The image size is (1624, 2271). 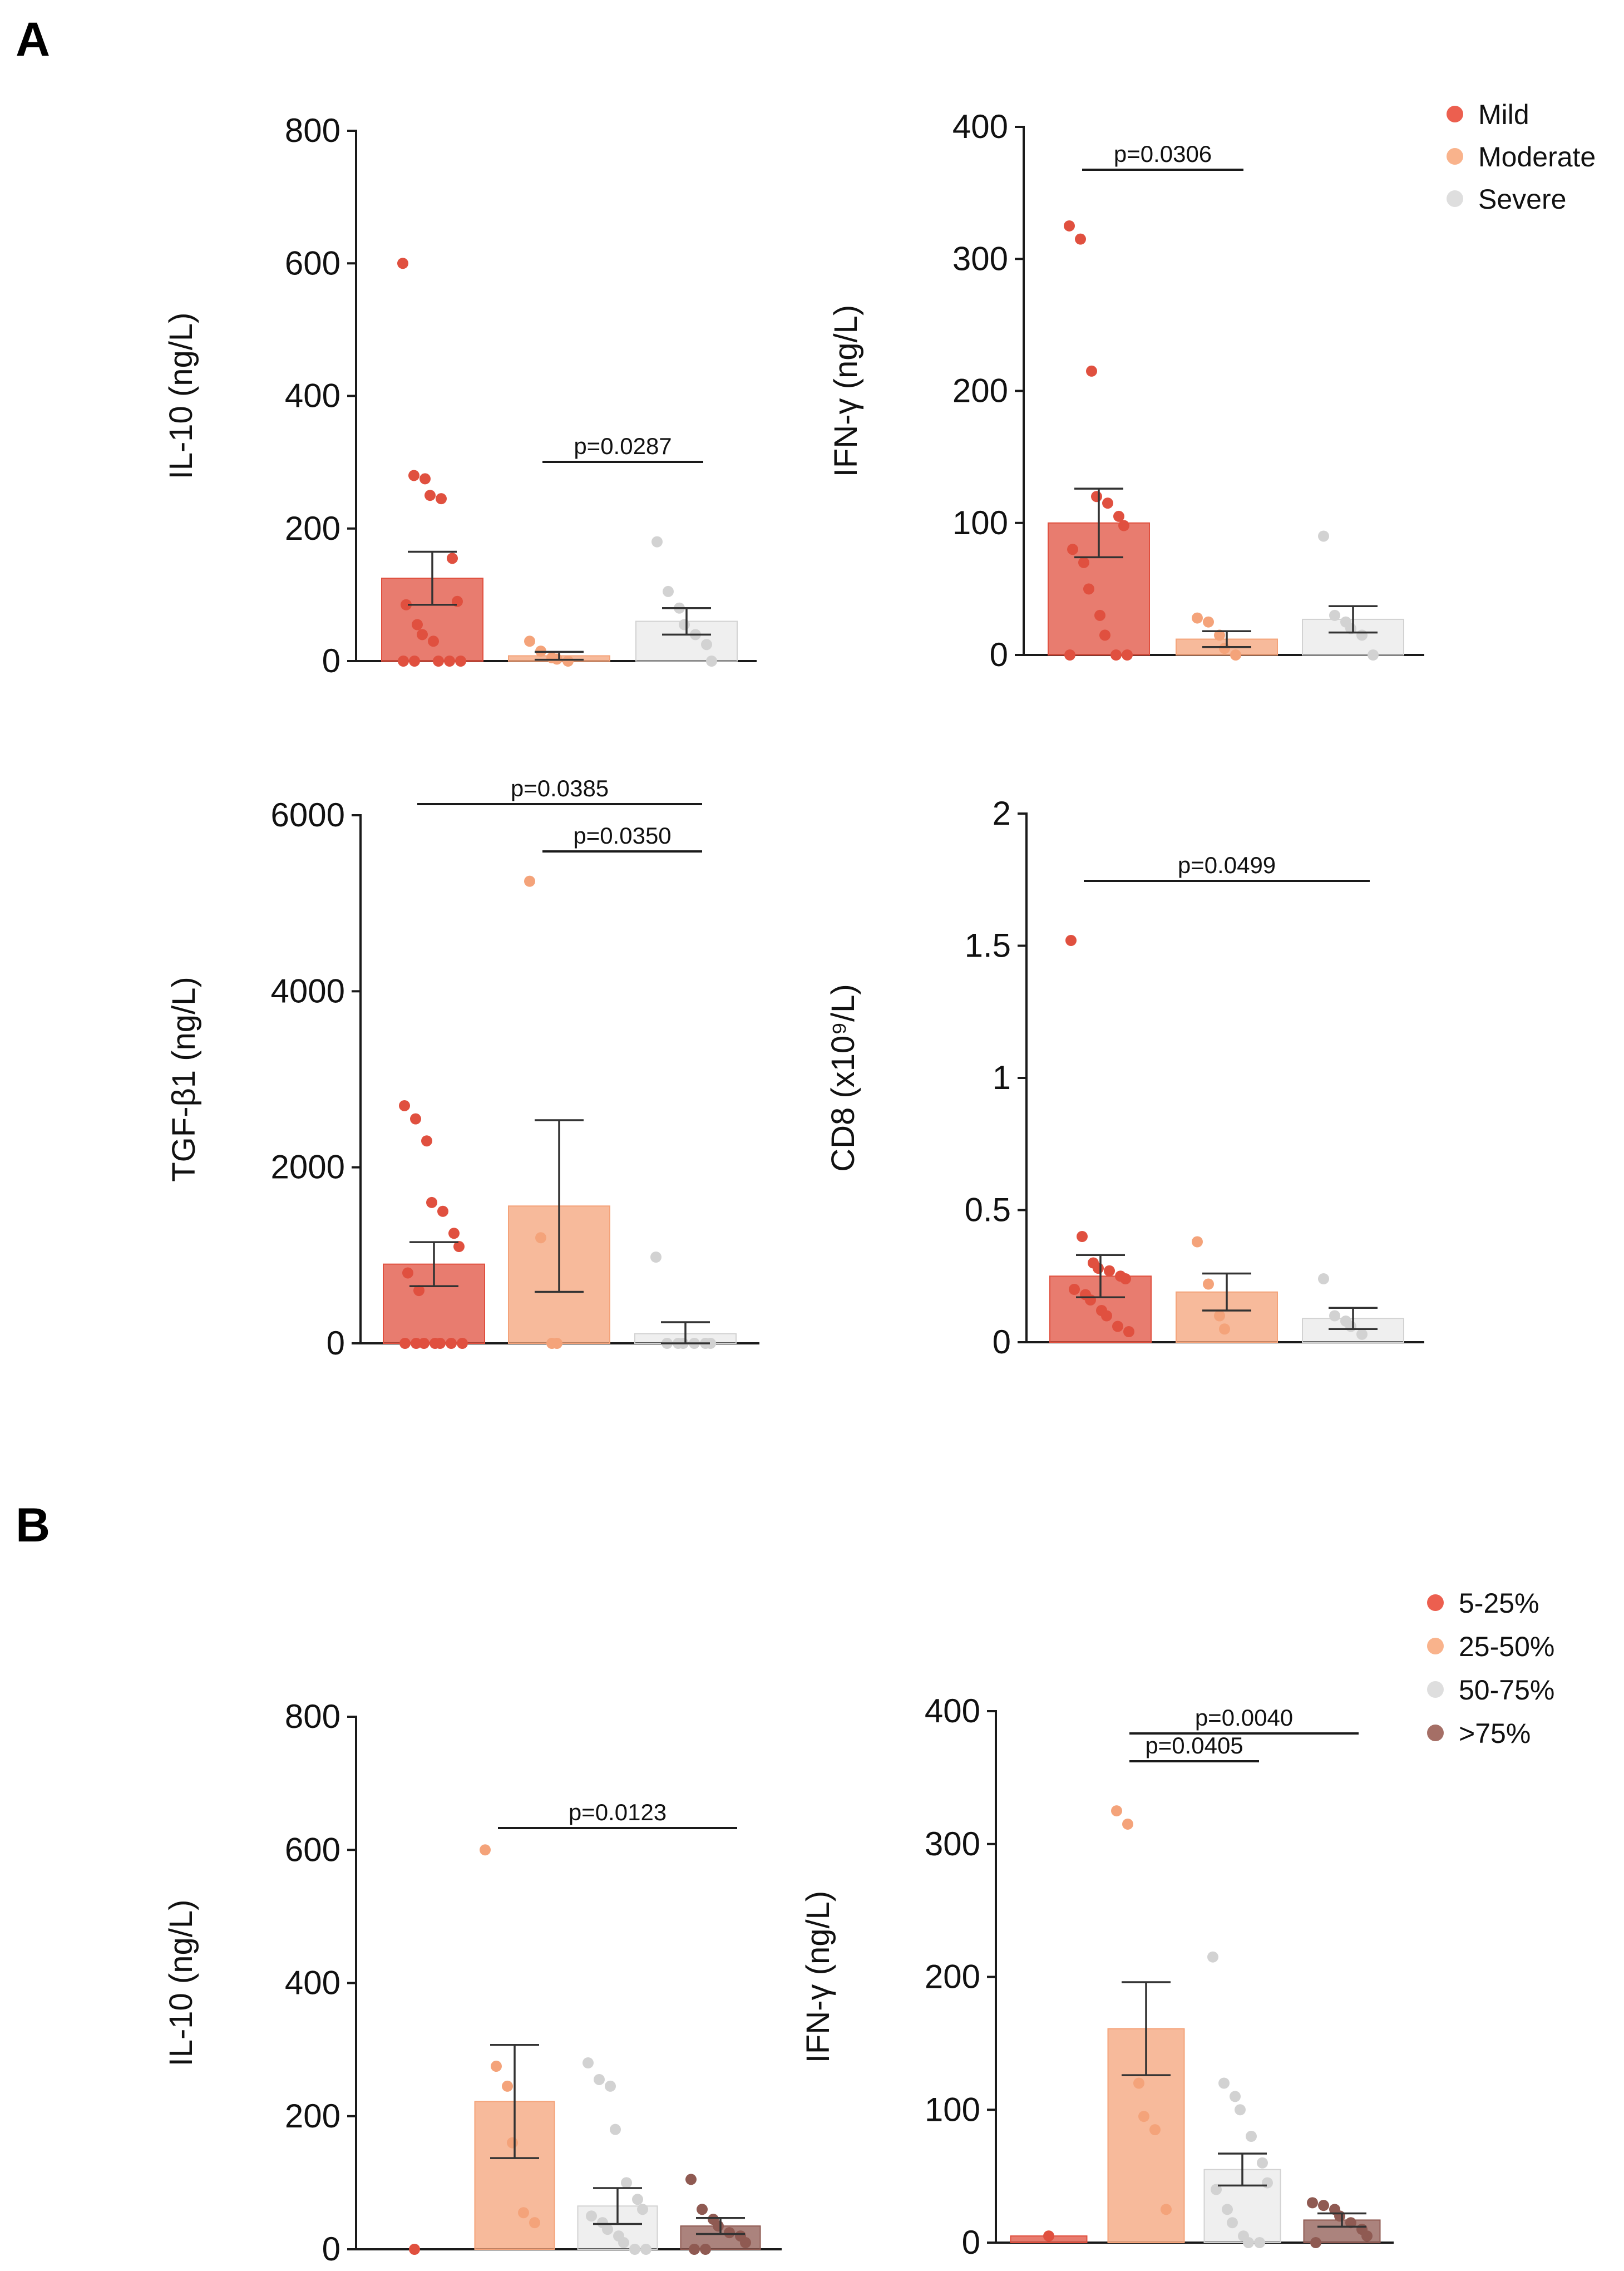 I want to click on chart-a-il10: 0 200 400 600 800 IL-10 (ng/L) p=0.0287, so click(x=460, y=396).